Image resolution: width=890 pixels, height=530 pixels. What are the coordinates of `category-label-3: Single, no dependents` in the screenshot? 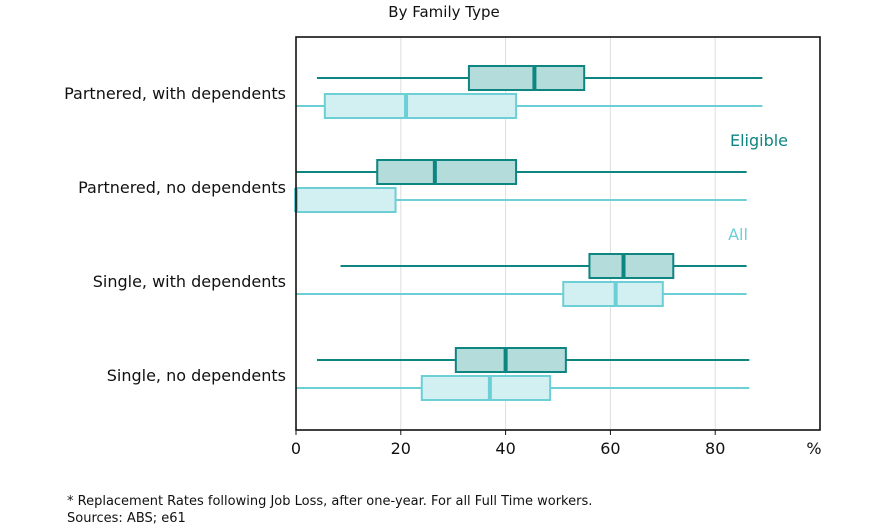 It's located at (196, 375).